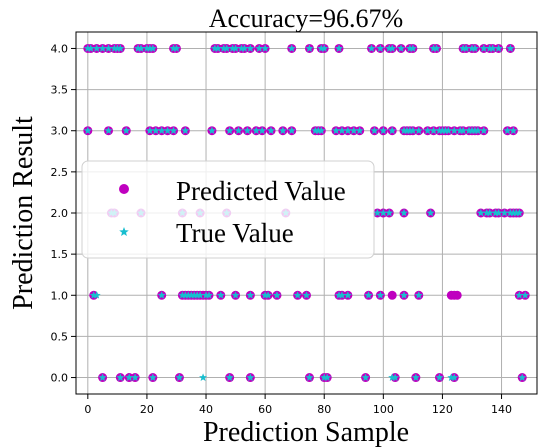 The width and height of the screenshot is (550, 447). What do you see at coordinates (124, 232) in the screenshot?
I see `legend-true-star` at bounding box center [124, 232].